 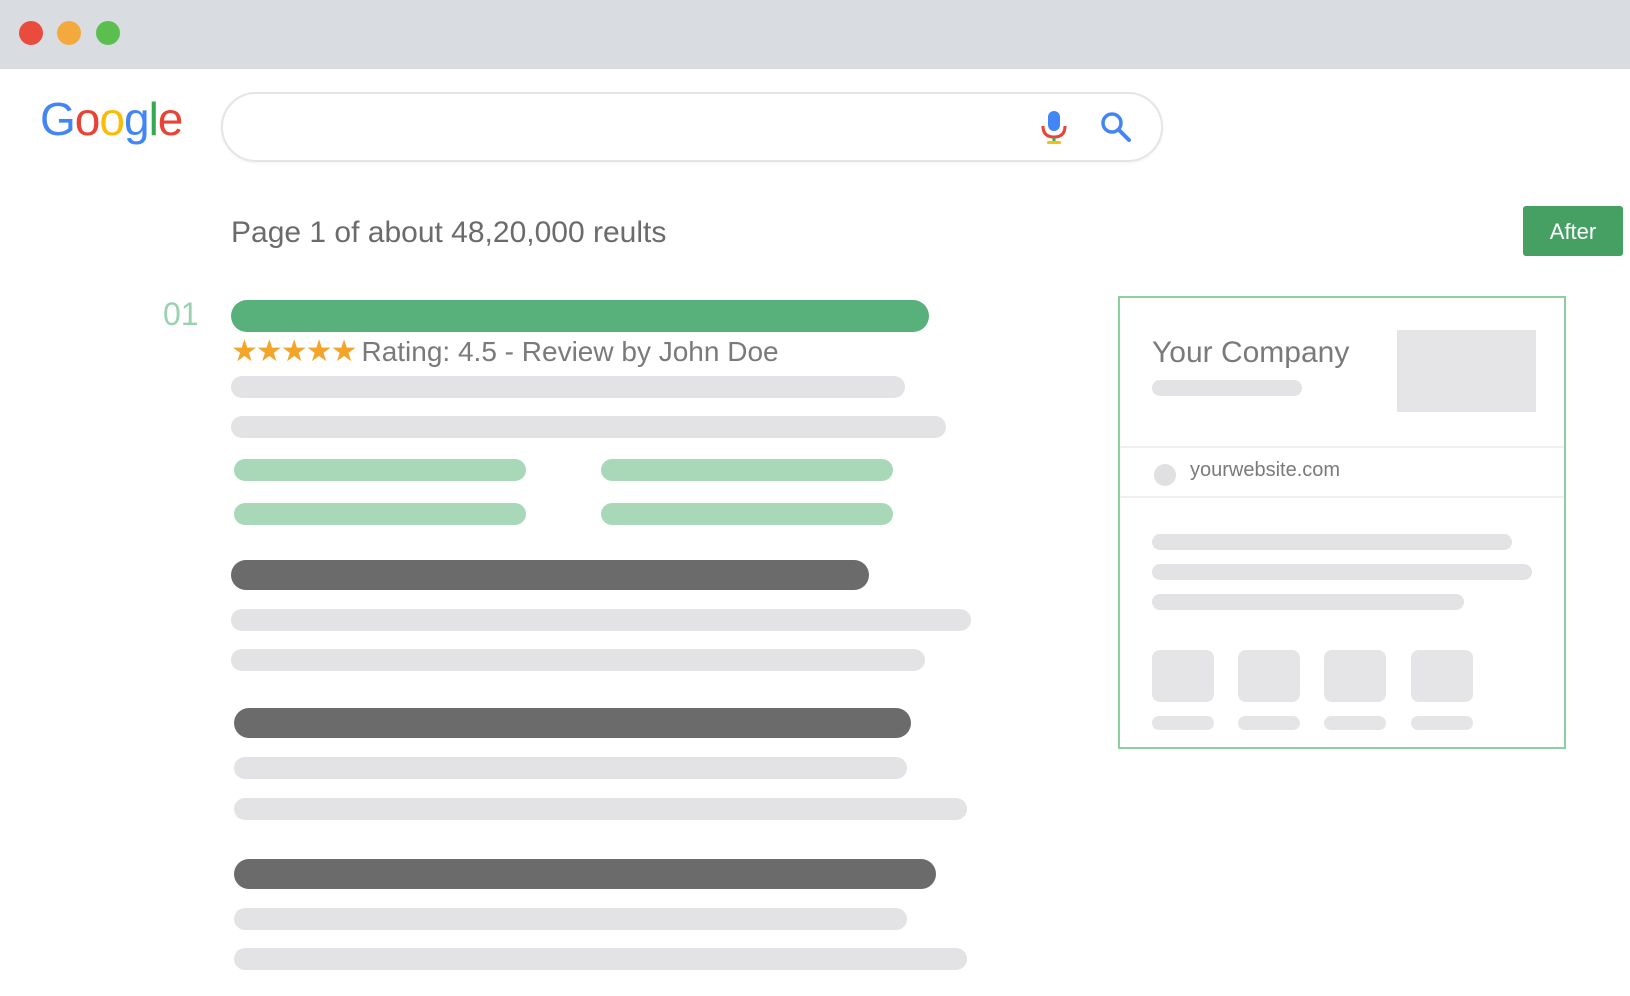 I want to click on logo-letter: e, so click(x=170, y=119).